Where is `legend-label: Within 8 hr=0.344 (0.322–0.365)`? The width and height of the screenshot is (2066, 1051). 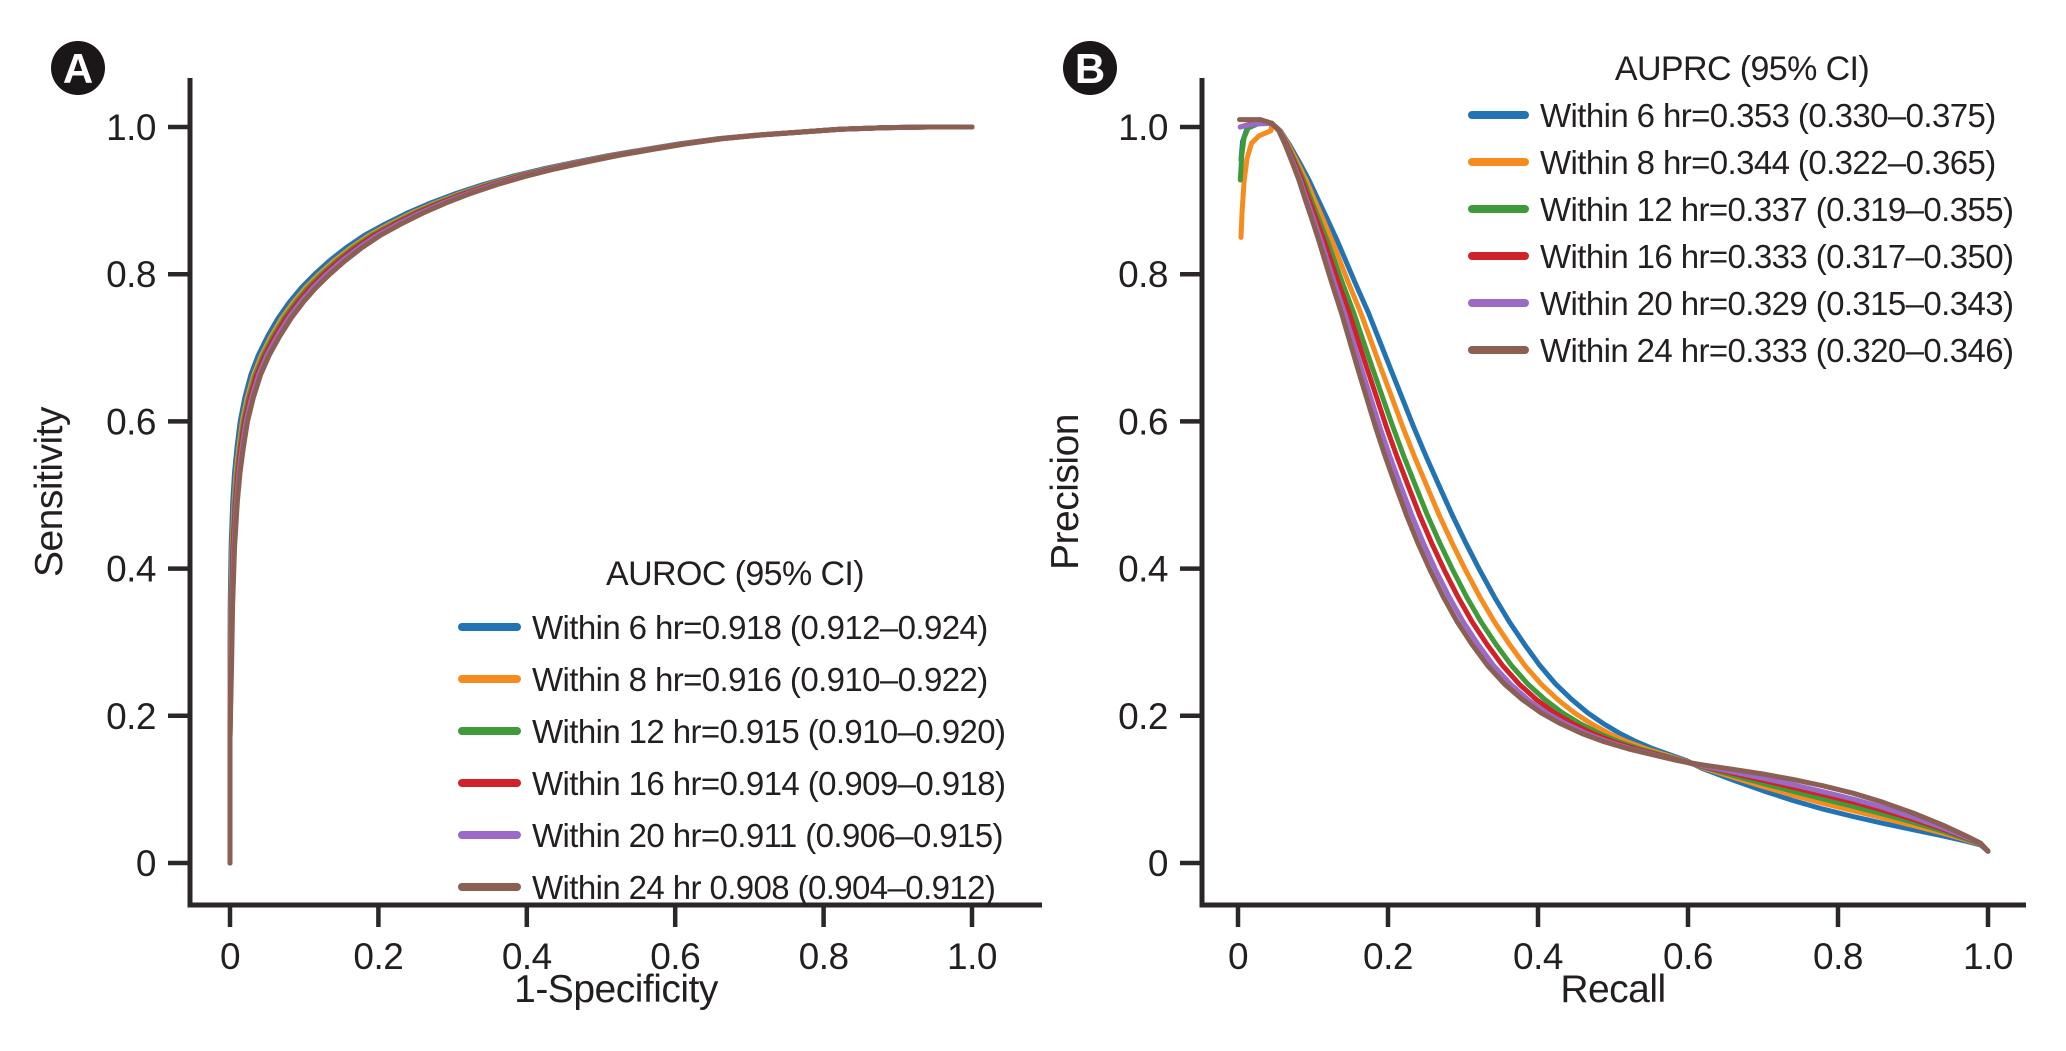
legend-label: Within 8 hr=0.344 (0.322–0.365) is located at coordinates (1768, 162).